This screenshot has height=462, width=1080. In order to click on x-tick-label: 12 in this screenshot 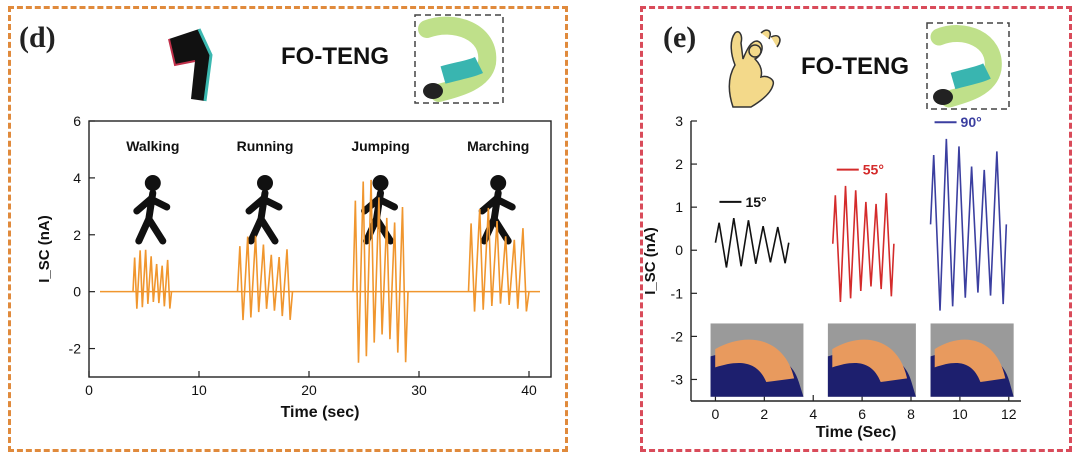, I will do `click(1009, 414)`.